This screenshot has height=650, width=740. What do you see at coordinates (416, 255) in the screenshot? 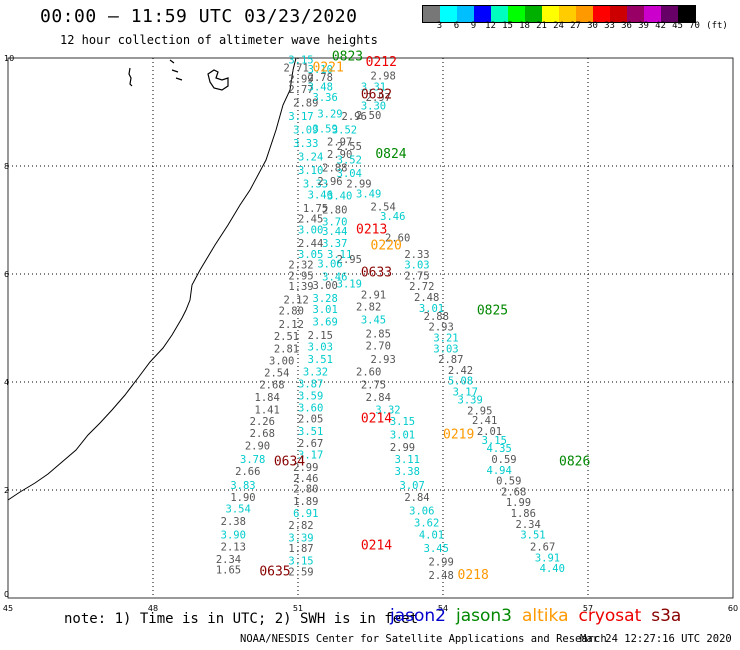
I see `wave-height-value: 2.33` at bounding box center [416, 255].